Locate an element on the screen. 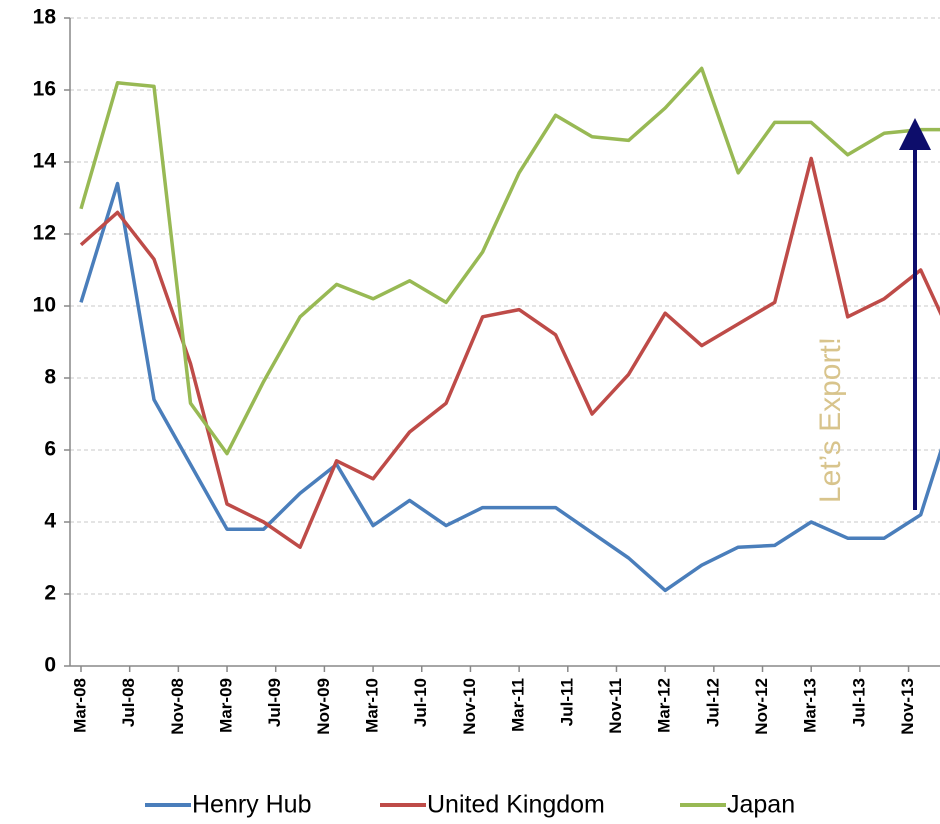 The height and width of the screenshot is (824, 940). y-tick-label: 10 is located at coordinates (44, 305).